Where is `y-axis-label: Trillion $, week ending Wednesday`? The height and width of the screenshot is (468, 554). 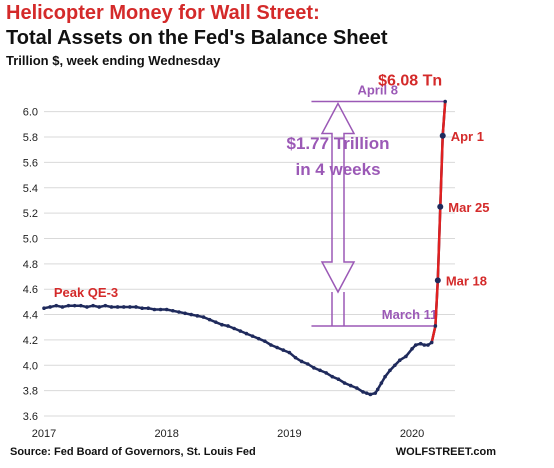 y-axis-label: Trillion $, week ending Wednesday is located at coordinates (113, 60).